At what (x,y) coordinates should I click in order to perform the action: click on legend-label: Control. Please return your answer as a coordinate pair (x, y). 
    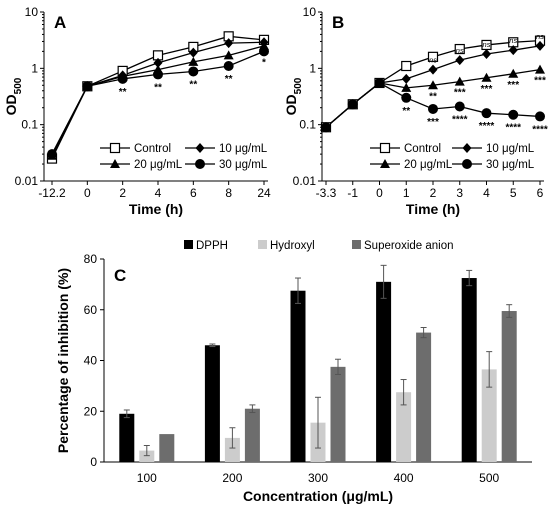
    Looking at the image, I should click on (422, 149).